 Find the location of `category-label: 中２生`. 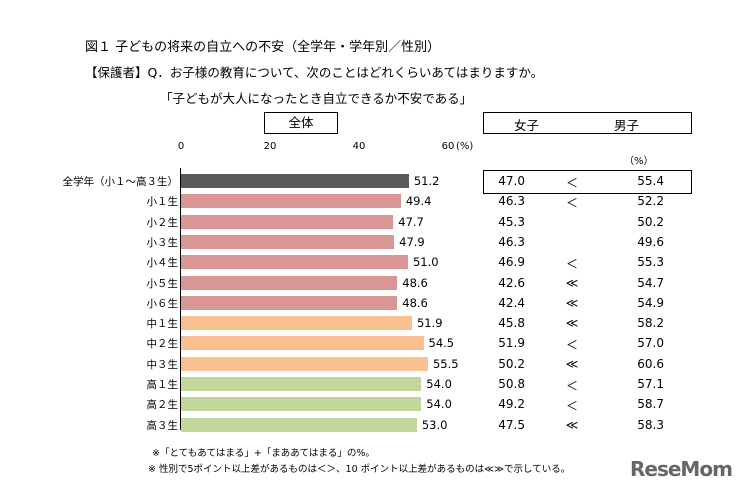

category-label: 中２生 is located at coordinates (162, 344).